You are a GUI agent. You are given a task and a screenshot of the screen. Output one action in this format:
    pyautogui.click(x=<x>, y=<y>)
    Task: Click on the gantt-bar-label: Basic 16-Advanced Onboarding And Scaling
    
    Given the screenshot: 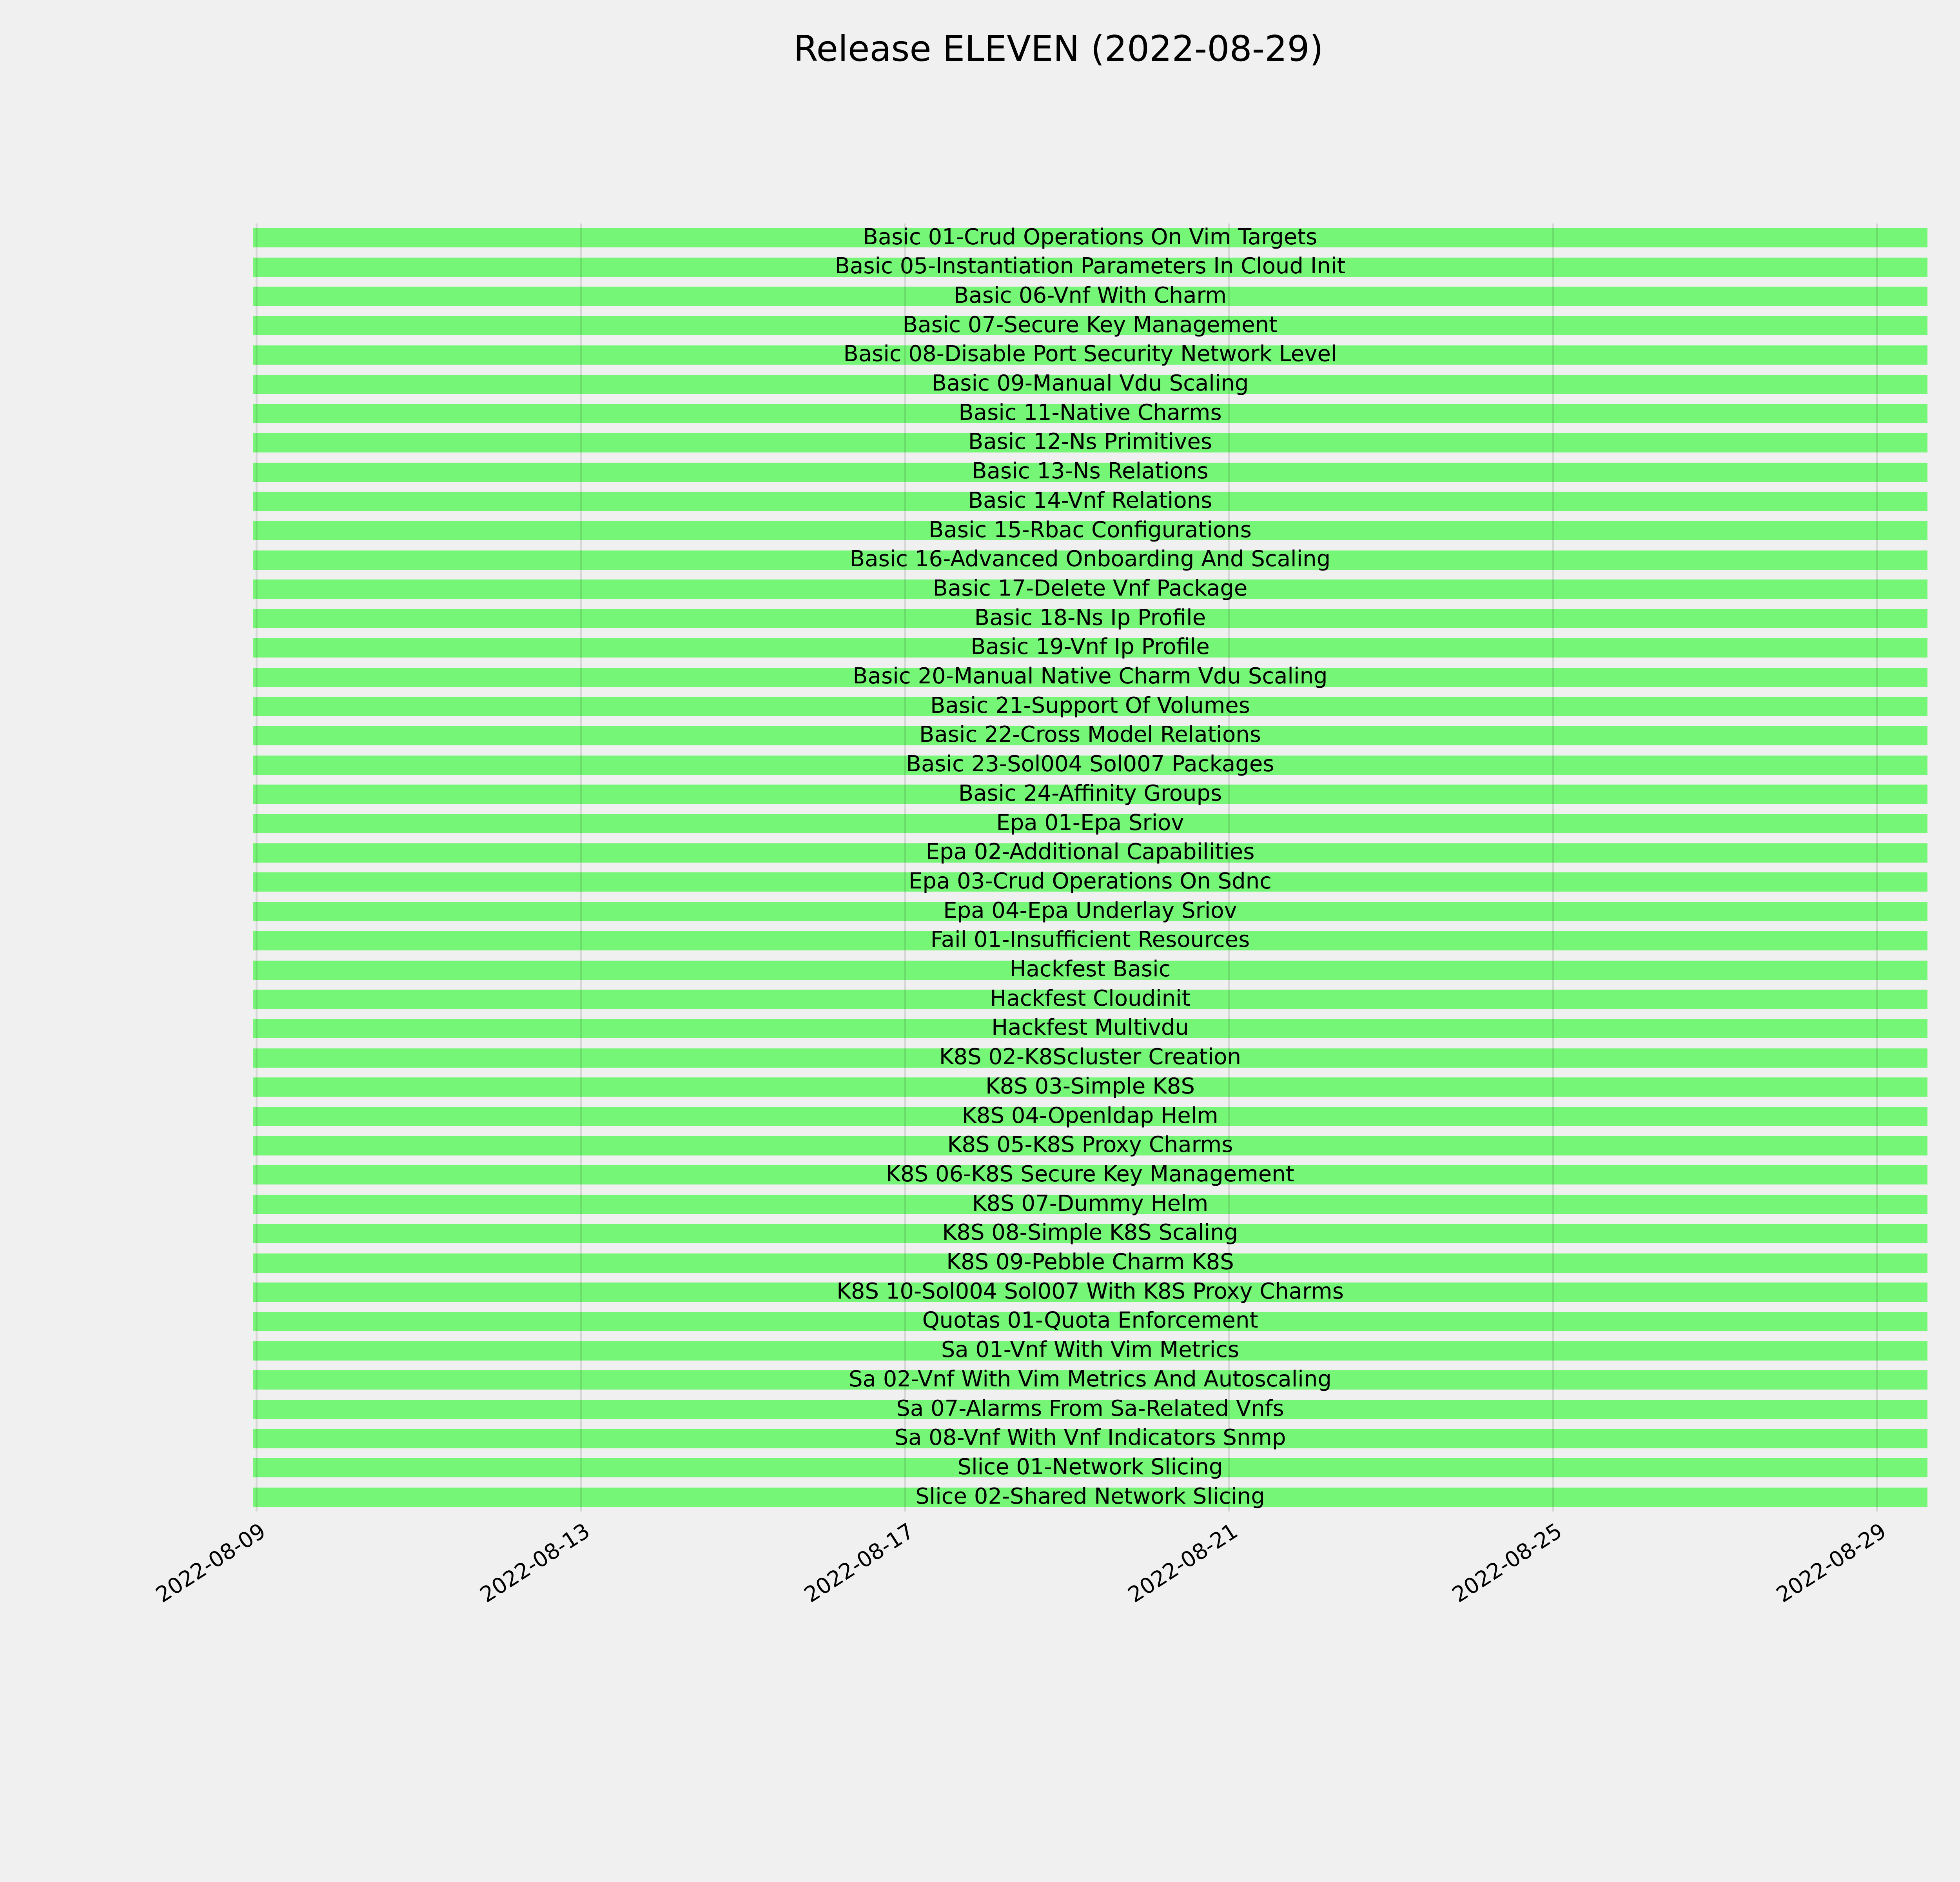 What is the action you would take?
    pyautogui.click(x=1090, y=559)
    